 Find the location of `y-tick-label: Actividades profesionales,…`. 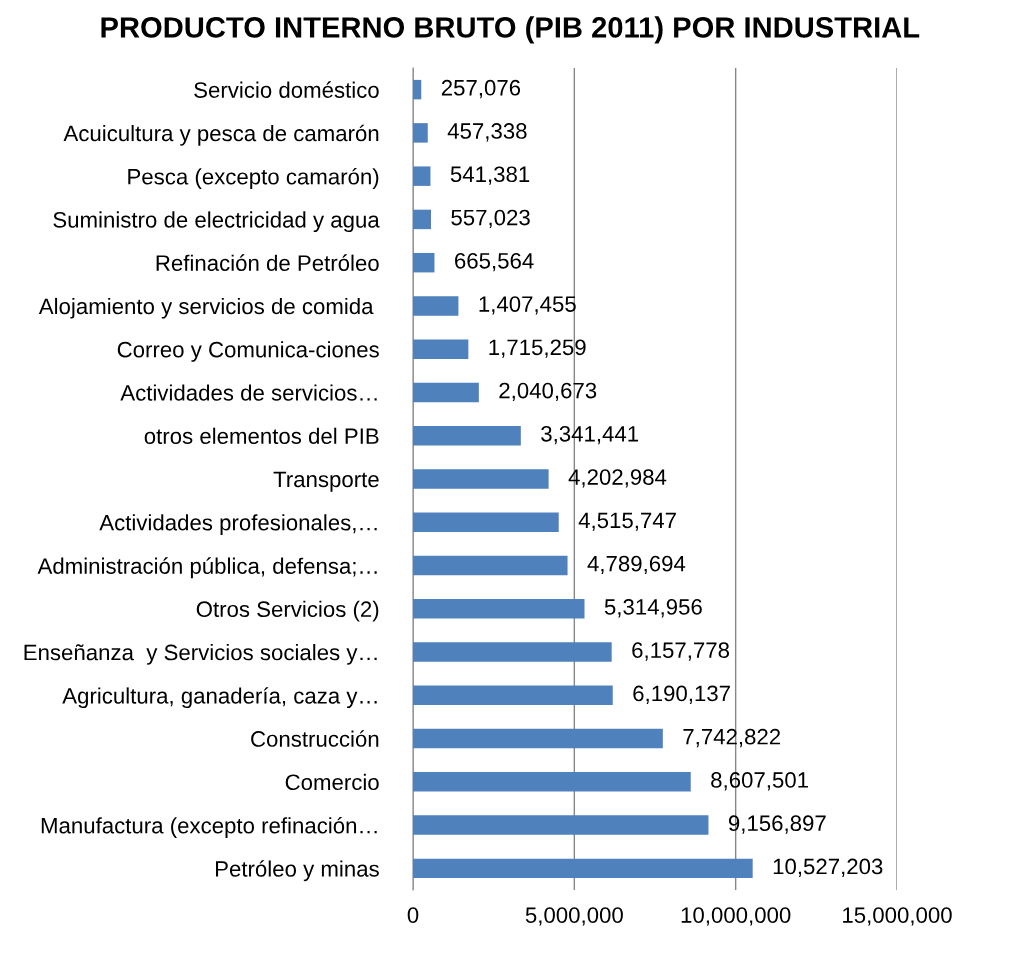

y-tick-label: Actividades profesionales,… is located at coordinates (238, 524).